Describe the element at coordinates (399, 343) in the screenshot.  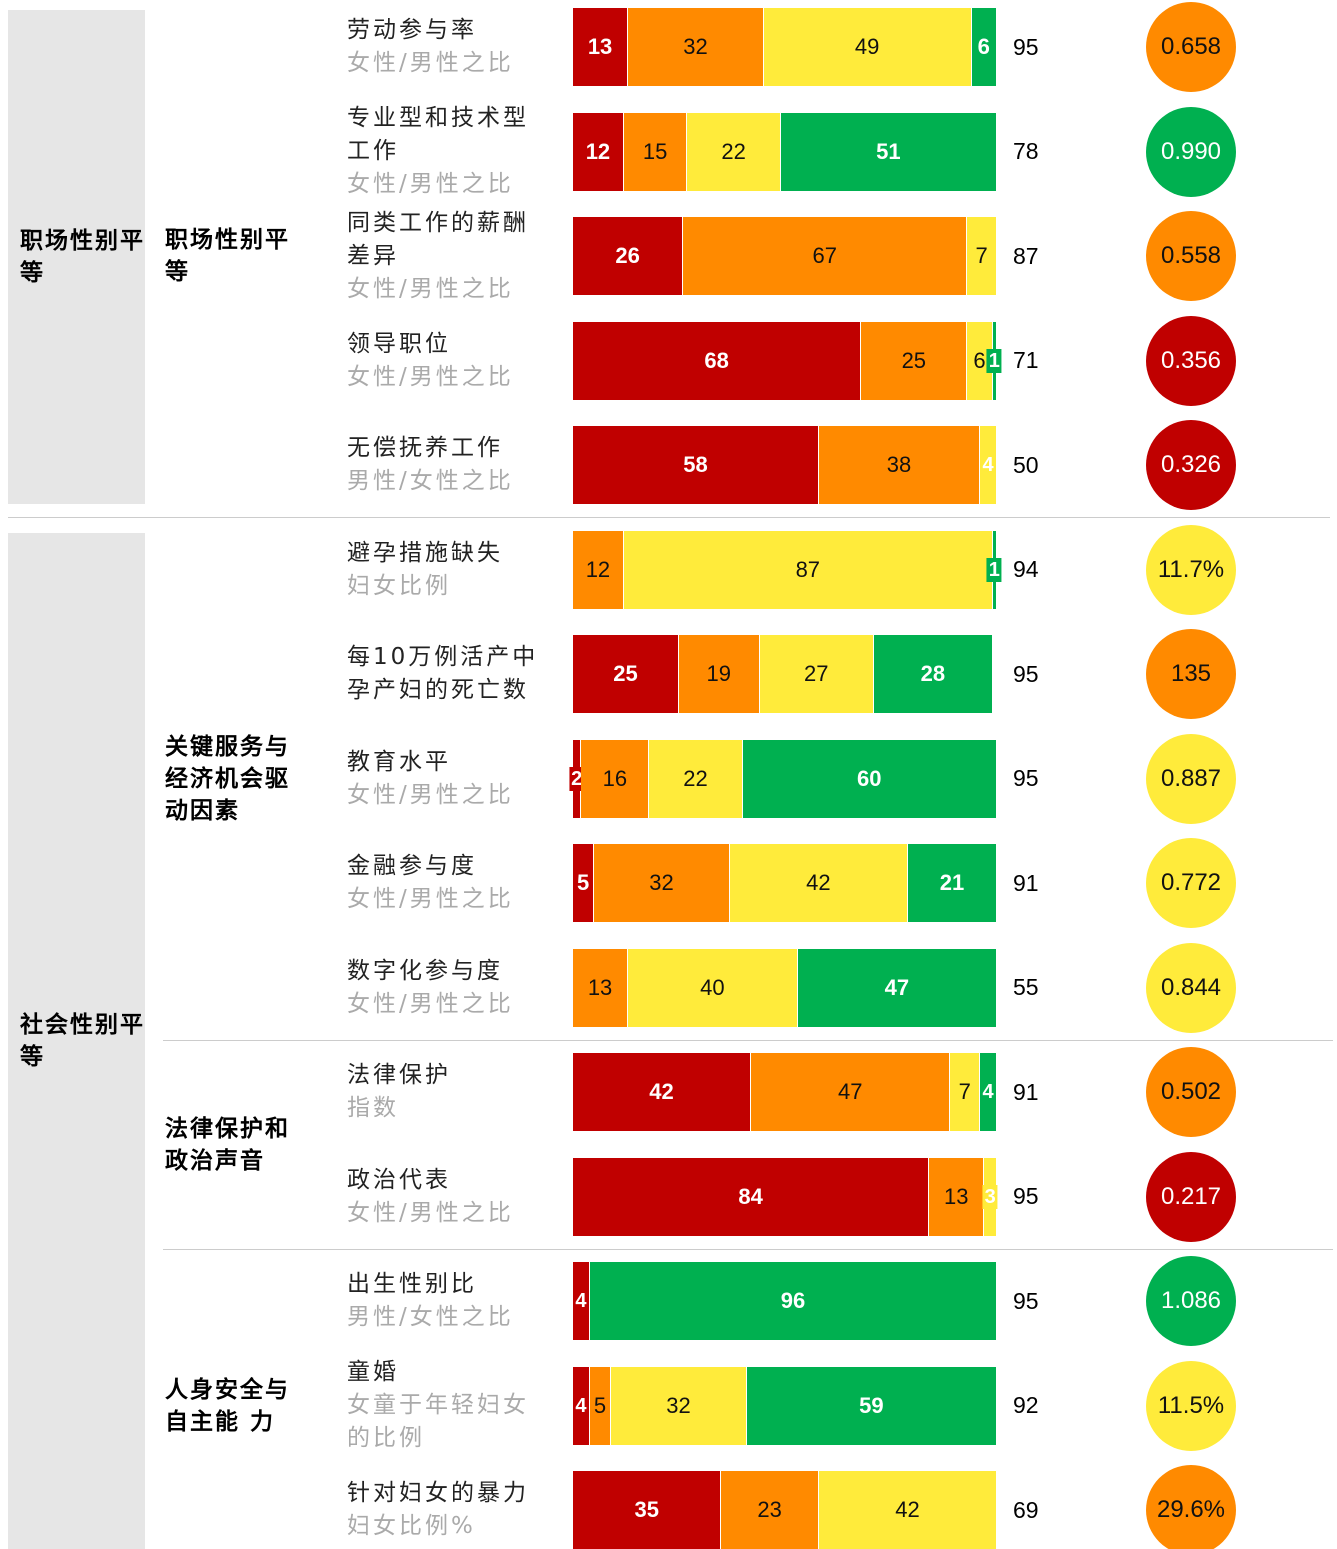
I see `indicator-name: 领导职位` at that location.